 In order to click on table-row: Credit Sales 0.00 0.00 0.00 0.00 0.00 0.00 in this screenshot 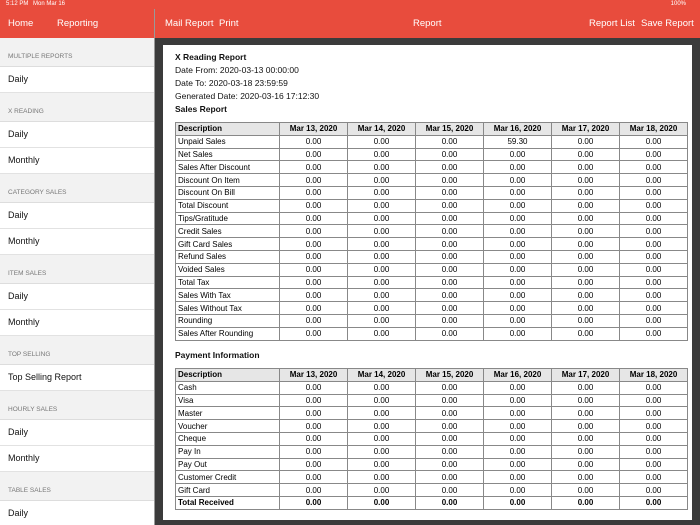, I will do `click(431, 231)`.